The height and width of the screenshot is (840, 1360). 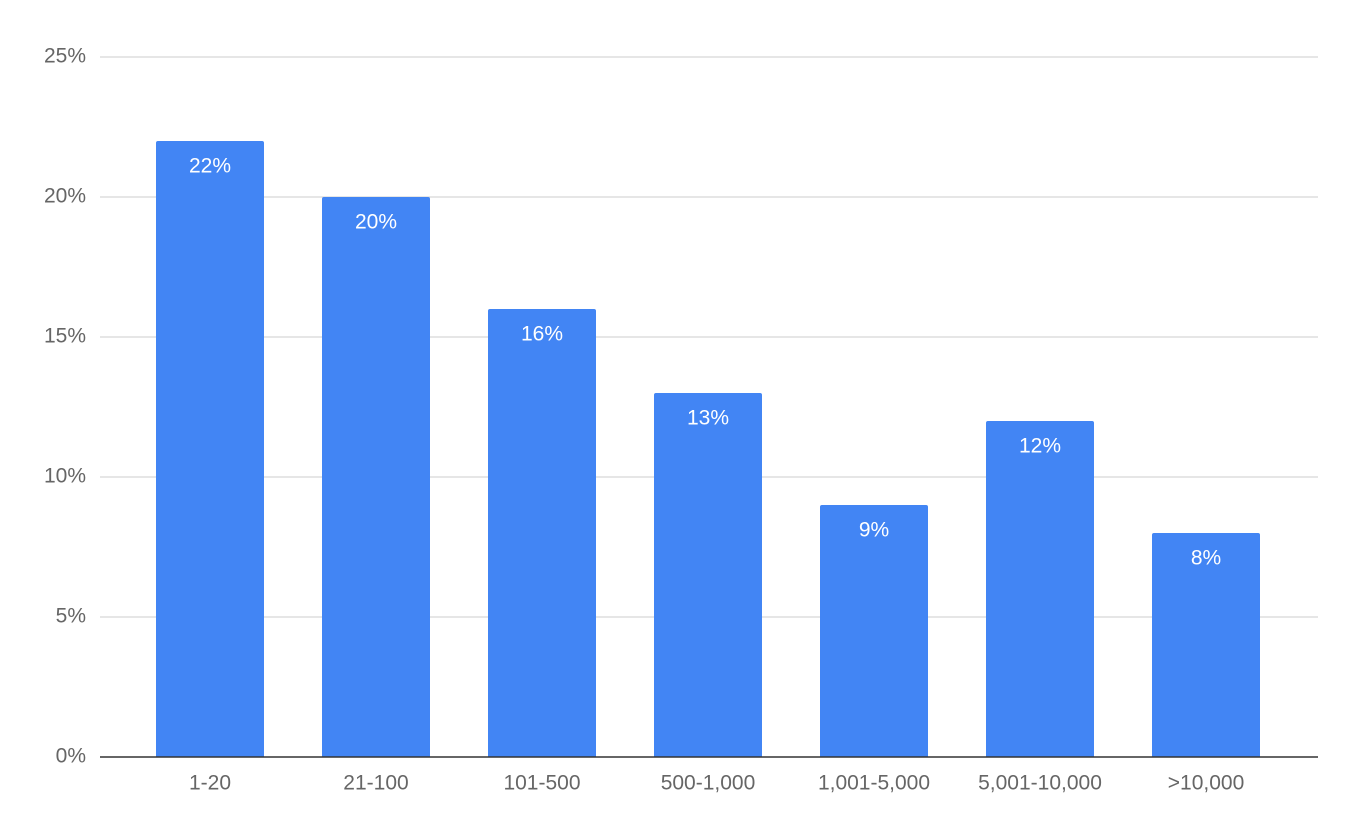 I want to click on y-tick-label: 0%, so click(x=71, y=756).